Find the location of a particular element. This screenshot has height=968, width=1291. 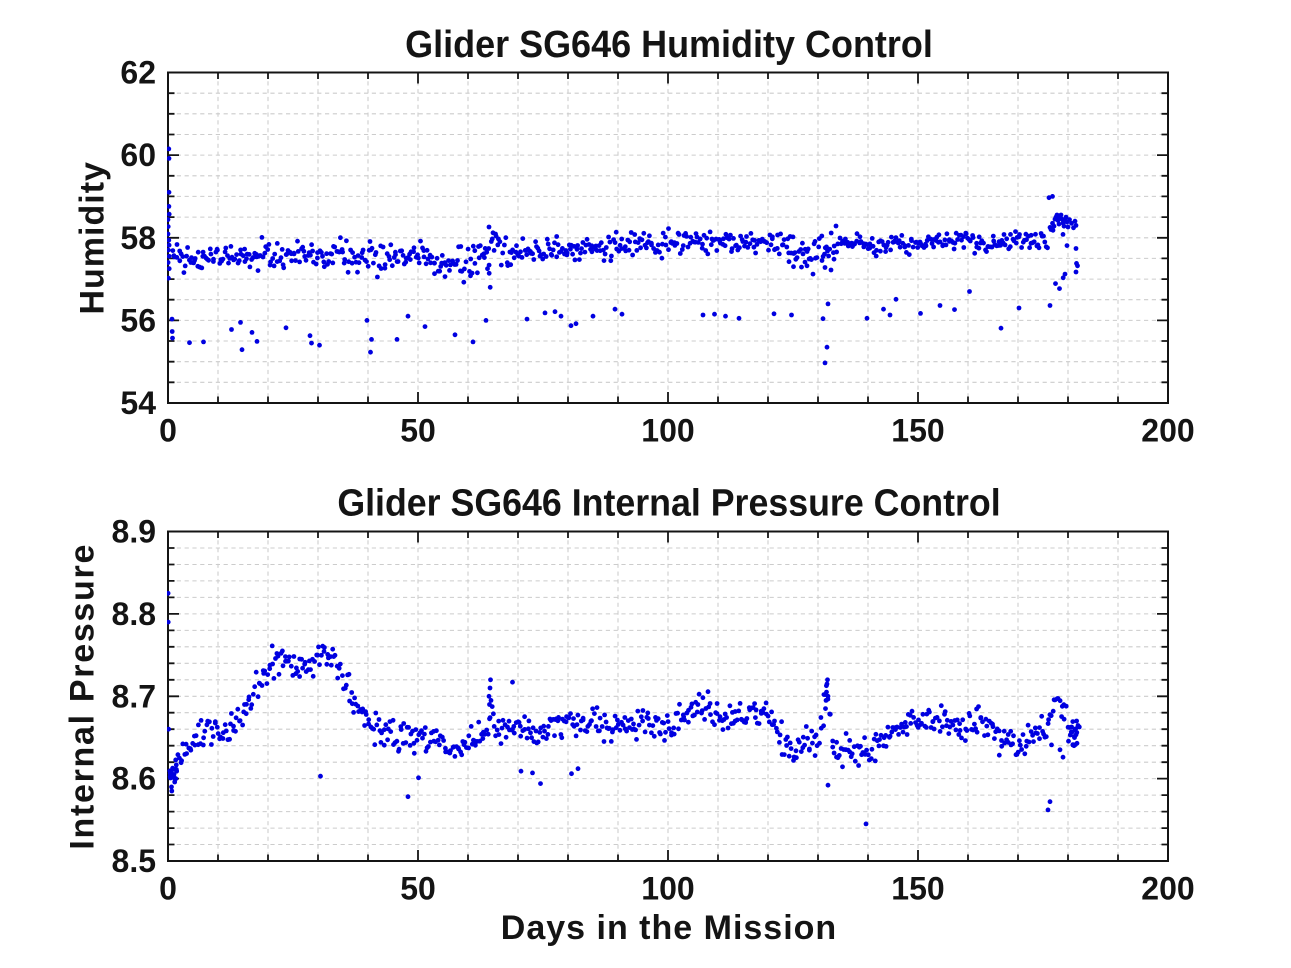

svg-text: 8.7 is located at coordinates (134, 696).